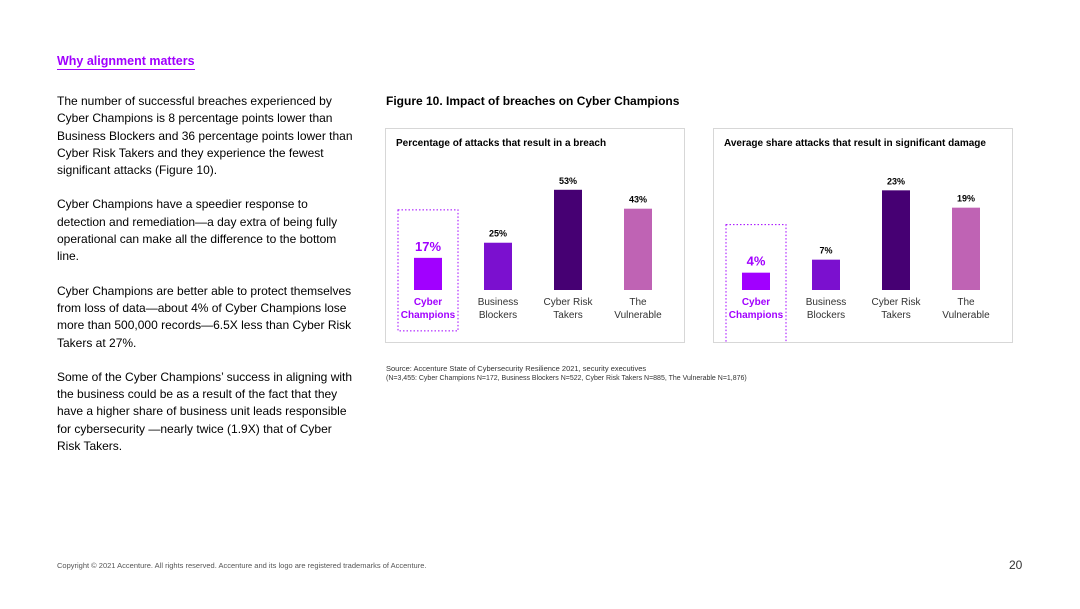 The width and height of the screenshot is (1080, 609). What do you see at coordinates (825, 251) in the screenshot?
I see `value-label: 7%` at bounding box center [825, 251].